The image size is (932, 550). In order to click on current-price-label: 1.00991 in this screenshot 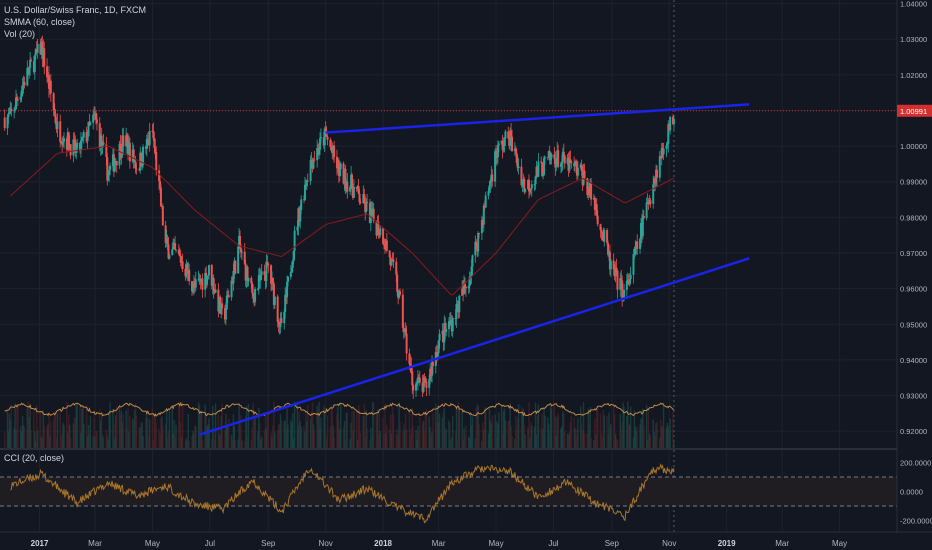, I will do `click(913, 111)`.